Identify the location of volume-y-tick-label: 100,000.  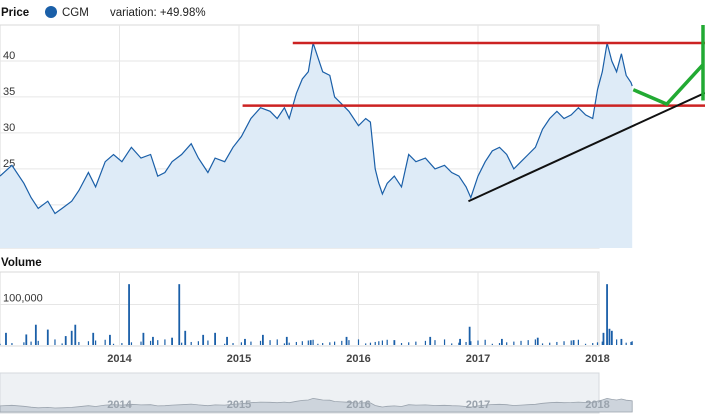
(23, 298).